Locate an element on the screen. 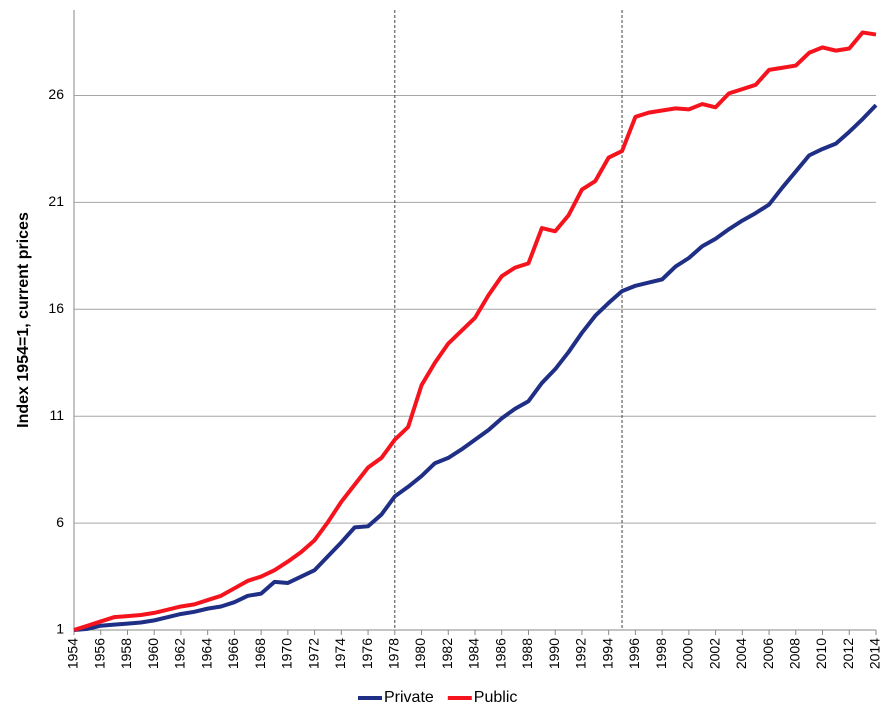 The width and height of the screenshot is (887, 712). x-tick-label: 1966 is located at coordinates (233, 653).